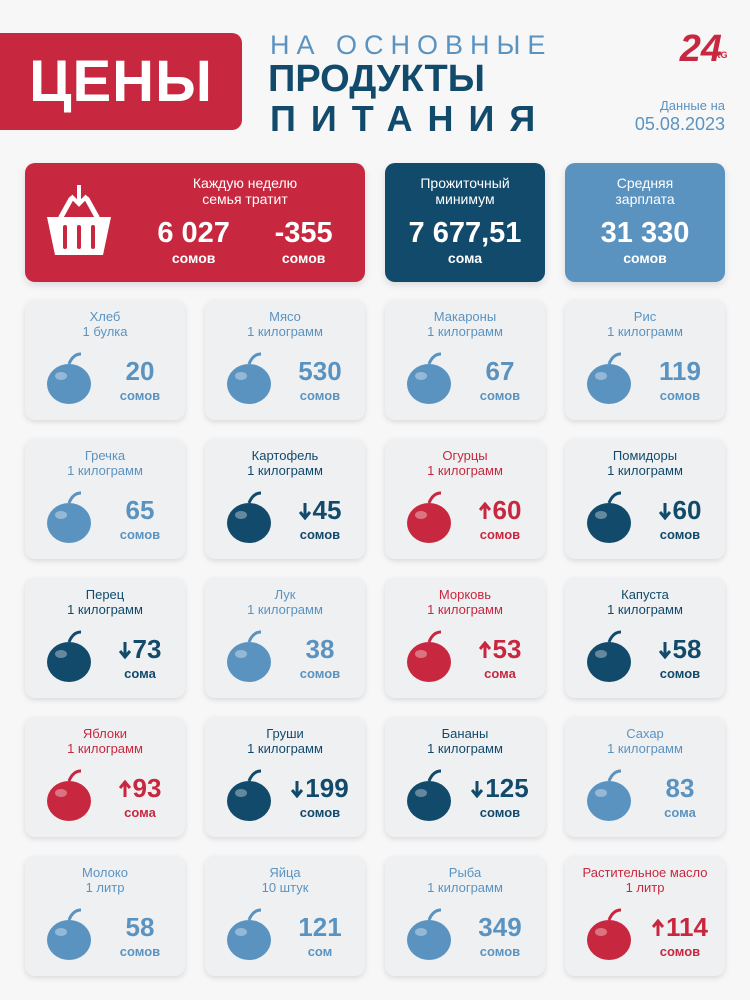 The image size is (750, 1000). I want to click on product-card: Огурцы 1 килограмм 60 сомов, so click(465, 499).